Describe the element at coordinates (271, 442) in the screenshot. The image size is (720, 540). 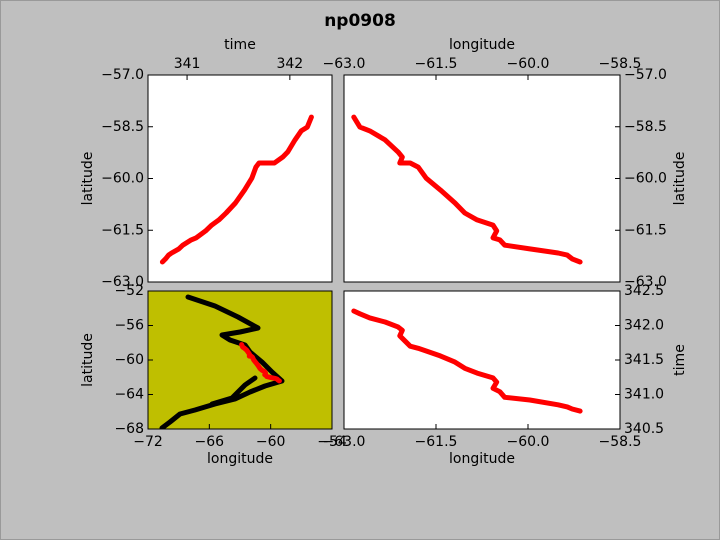
I see `x-tick-label: −60` at that location.